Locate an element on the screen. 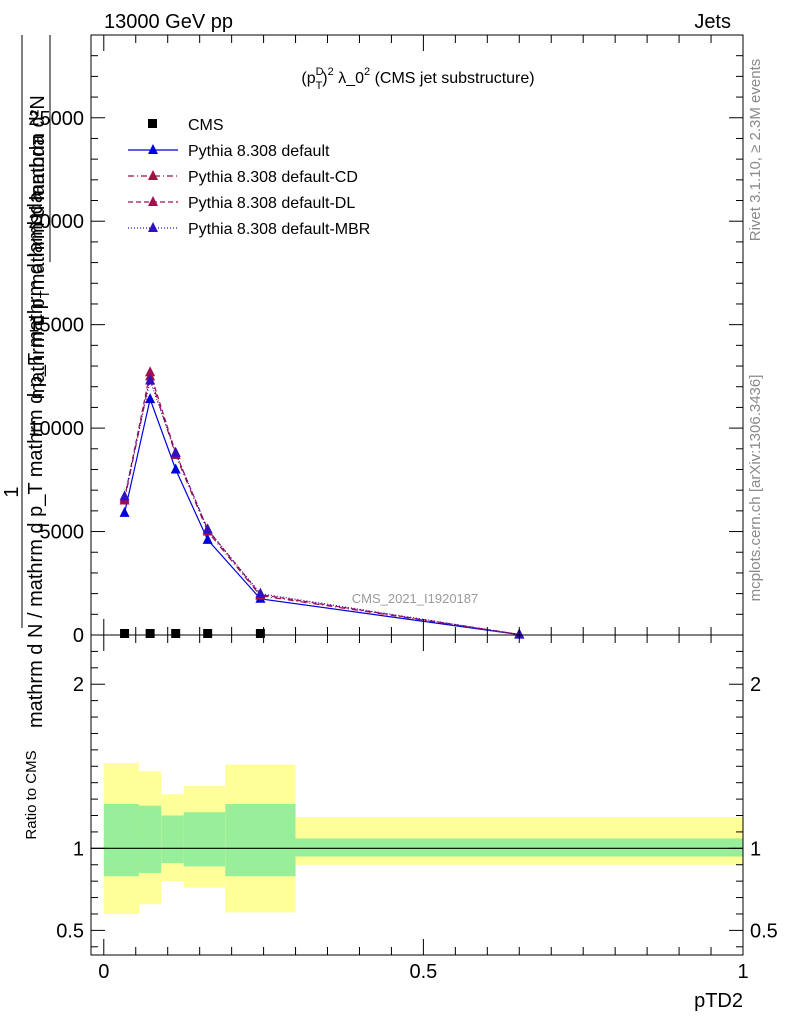 The image size is (786, 1024). y-tick-label: 0 is located at coordinates (78, 636).